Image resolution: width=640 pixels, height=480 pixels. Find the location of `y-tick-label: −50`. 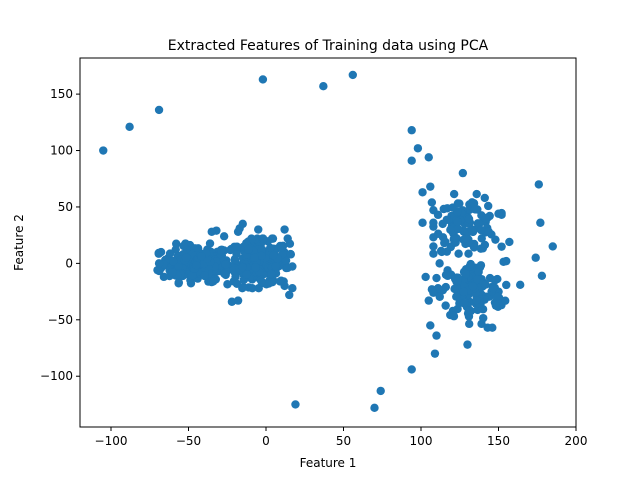

y-tick-label: −50 is located at coordinates (60, 320).